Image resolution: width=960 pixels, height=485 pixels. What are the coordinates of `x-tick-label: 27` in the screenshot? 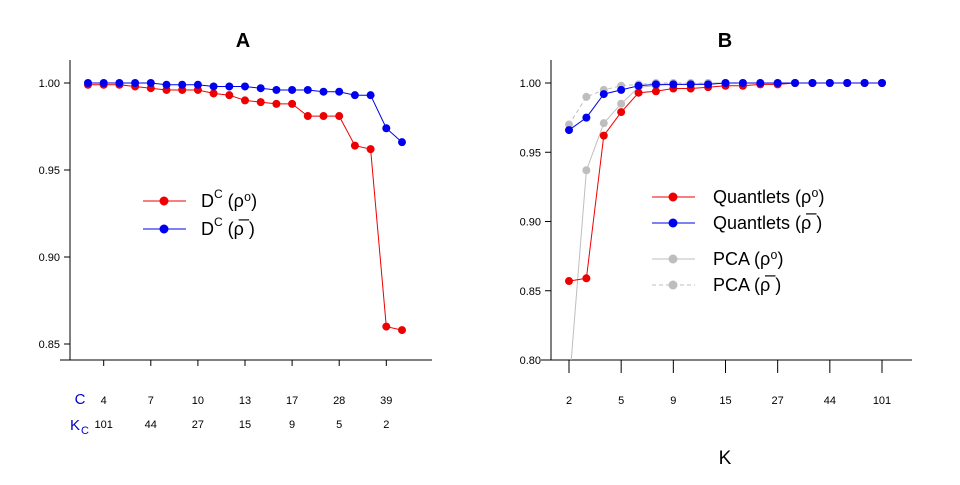 It's located at (778, 401).